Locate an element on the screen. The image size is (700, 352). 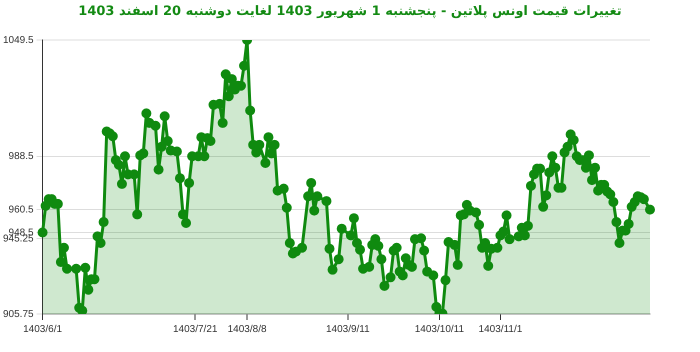
x-tick-label: 1403/10/11 is located at coordinates (439, 329).